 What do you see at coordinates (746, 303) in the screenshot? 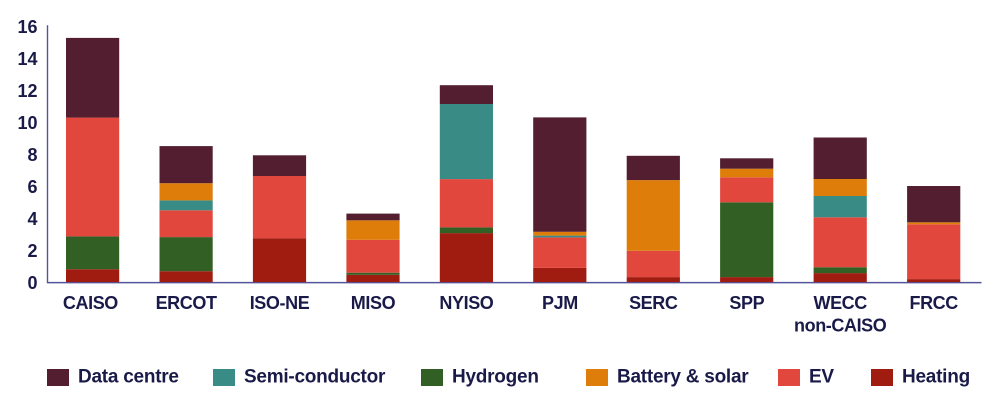
I see `svg-text: SPP` at bounding box center [746, 303].